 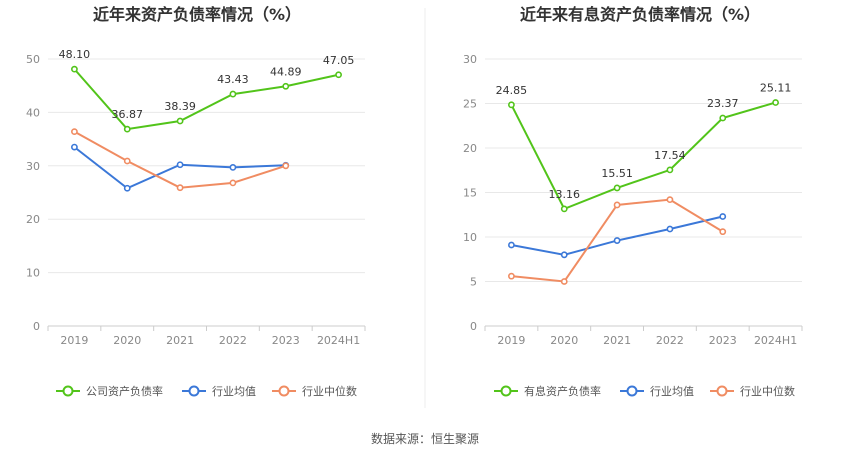 I want to click on chart-title: 近年来有息资产负债率情况（%）, so click(x=640, y=14).